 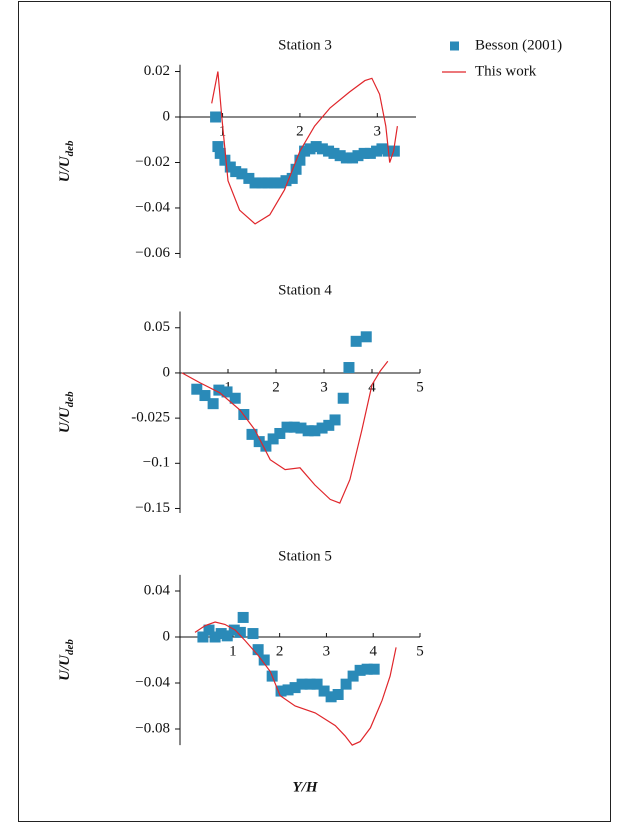 What do you see at coordinates (306, 787) in the screenshot?
I see `x-axis-label: Y/H` at bounding box center [306, 787].